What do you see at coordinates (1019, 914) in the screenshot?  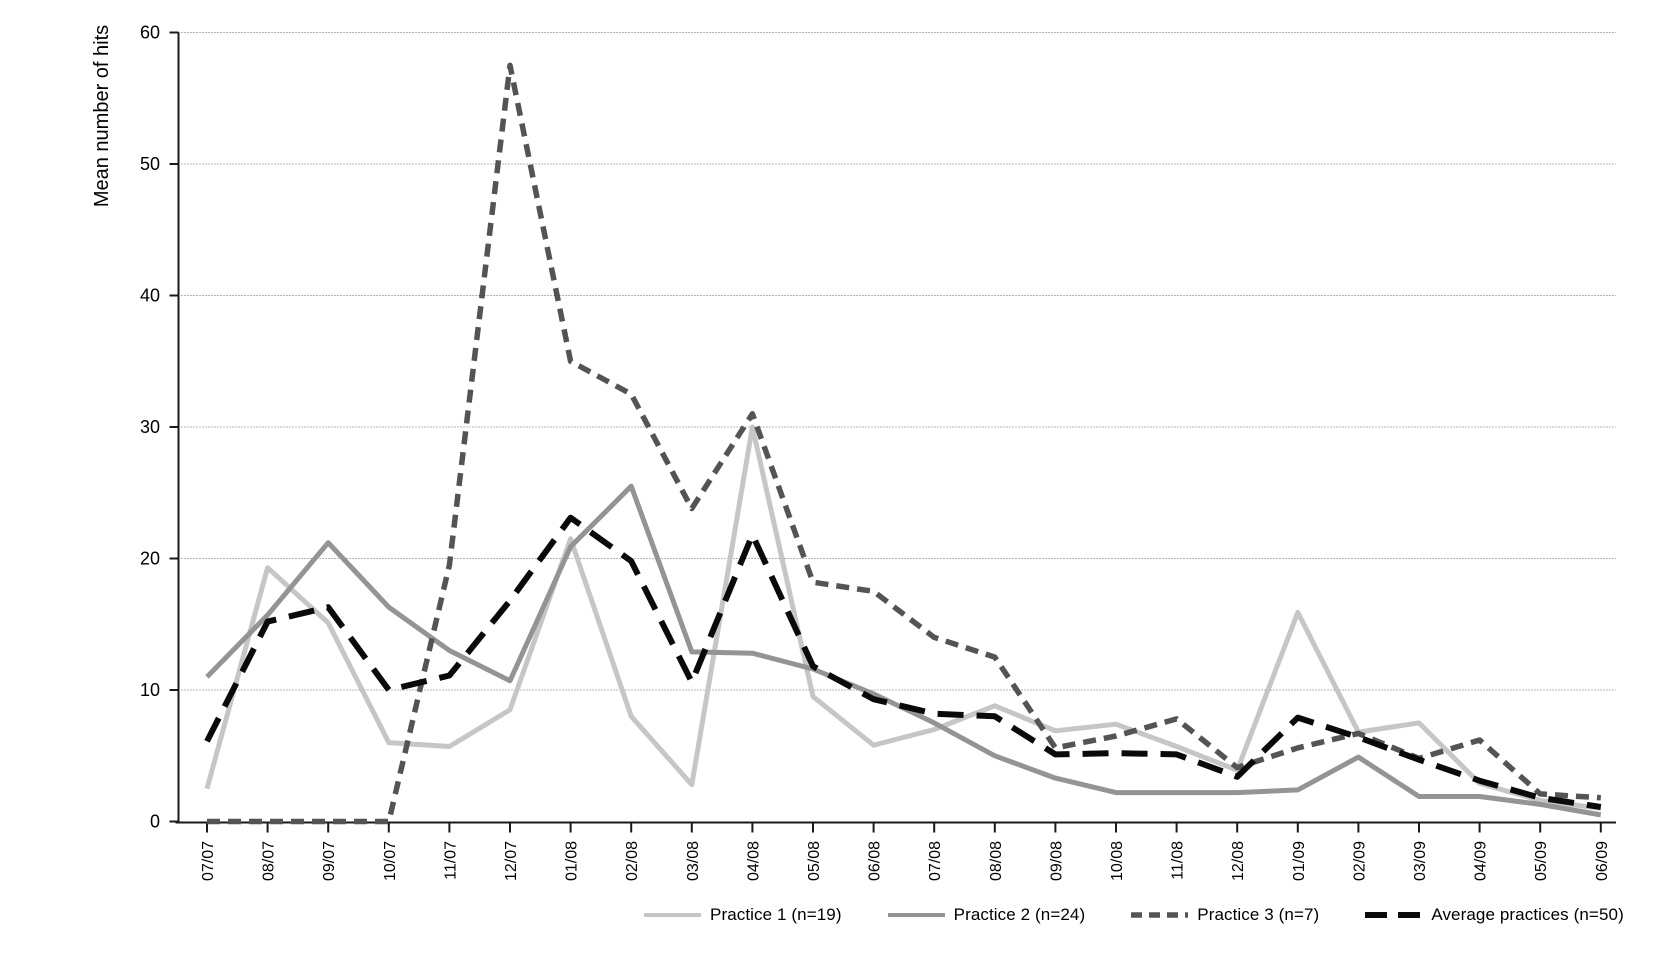 I see `legend-label-practice-2: Practice 2 (n=24)` at bounding box center [1019, 914].